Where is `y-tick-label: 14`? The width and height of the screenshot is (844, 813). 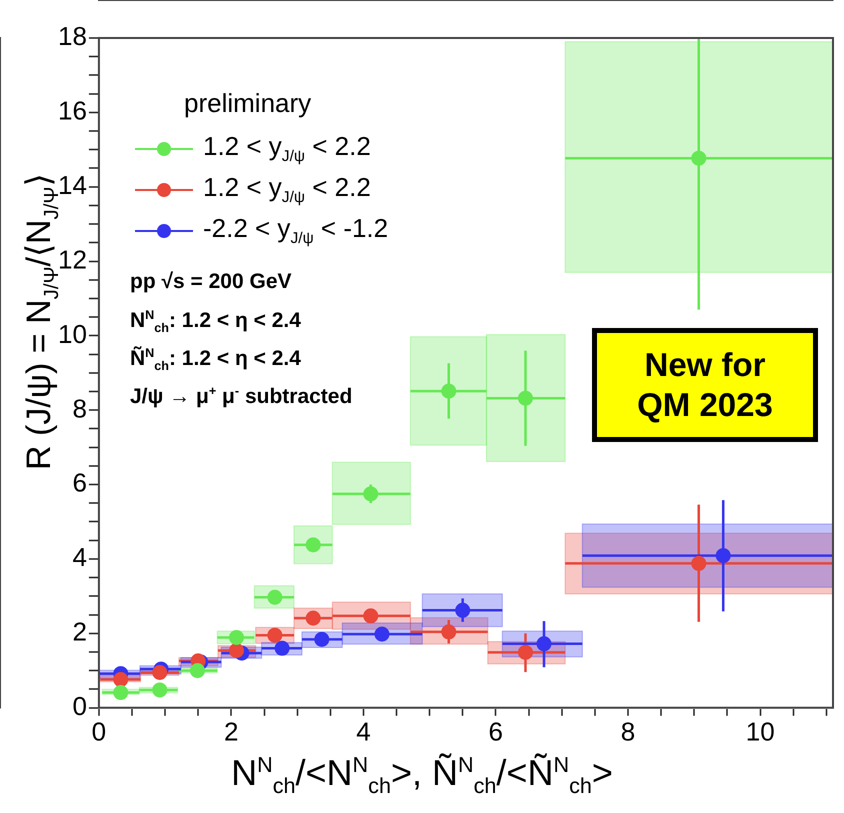 y-tick-label: 14 is located at coordinates (72, 185).